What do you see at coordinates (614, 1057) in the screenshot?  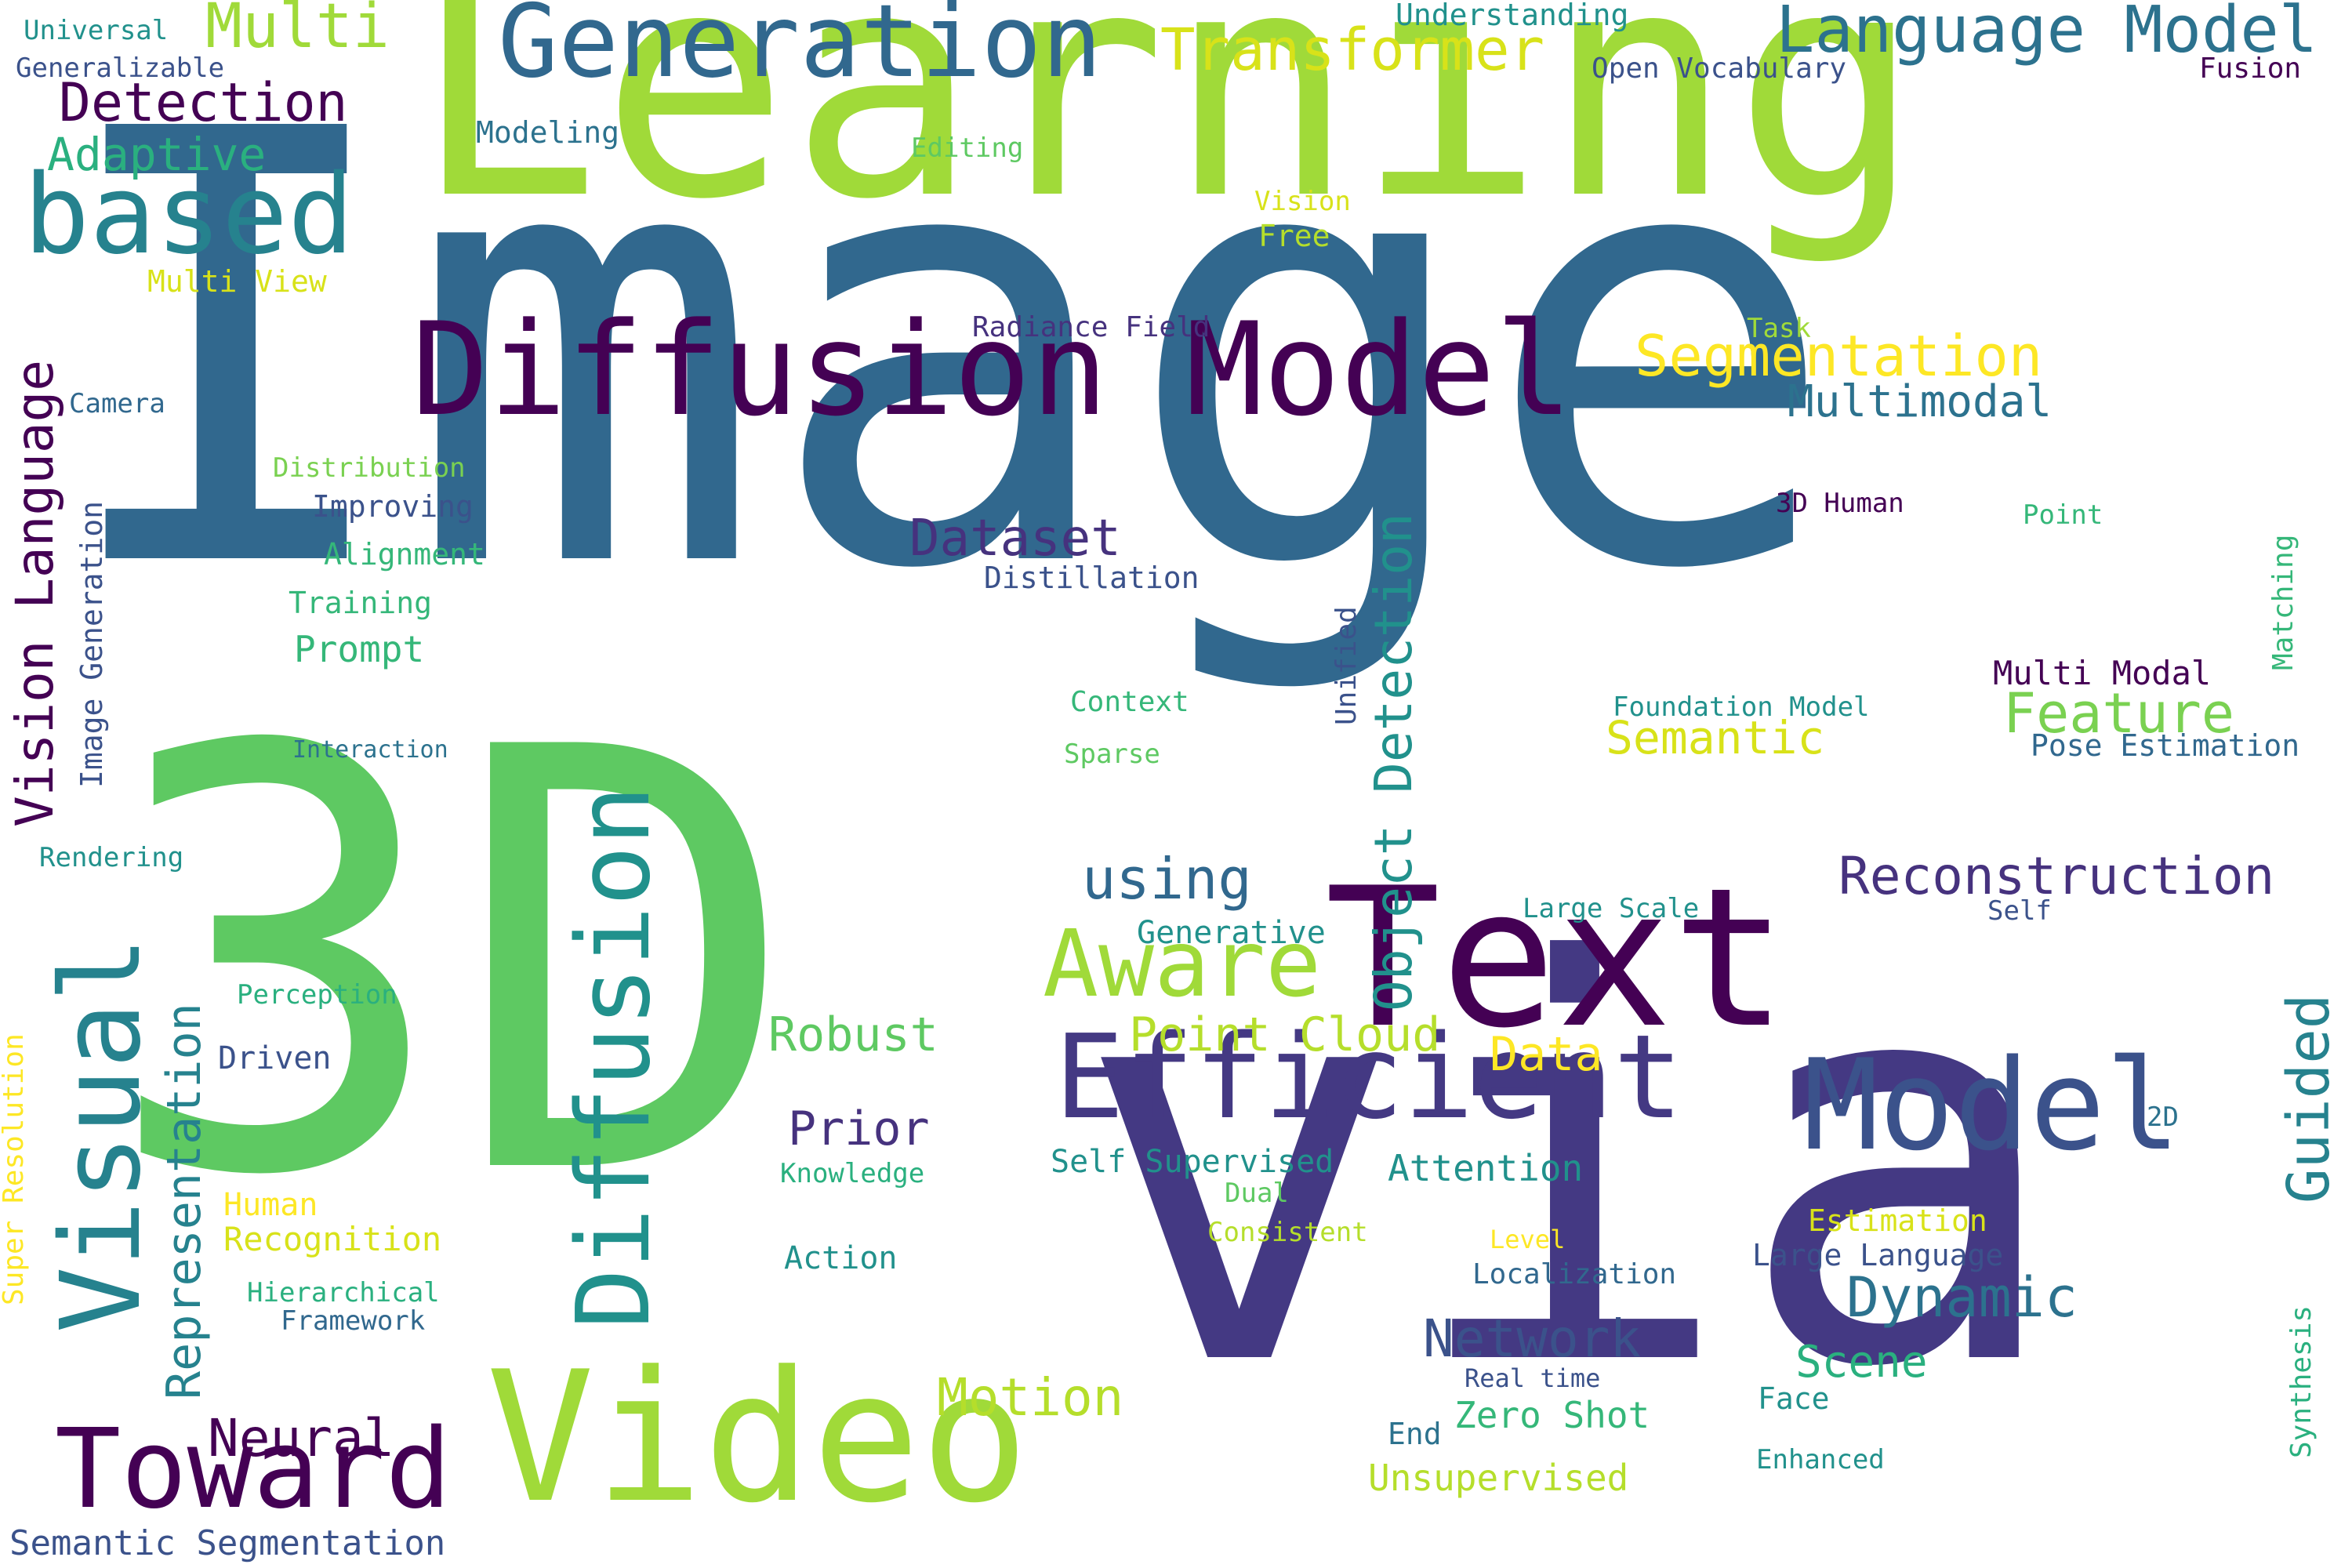 I see `word-diffusion: Diffusion` at bounding box center [614, 1057].